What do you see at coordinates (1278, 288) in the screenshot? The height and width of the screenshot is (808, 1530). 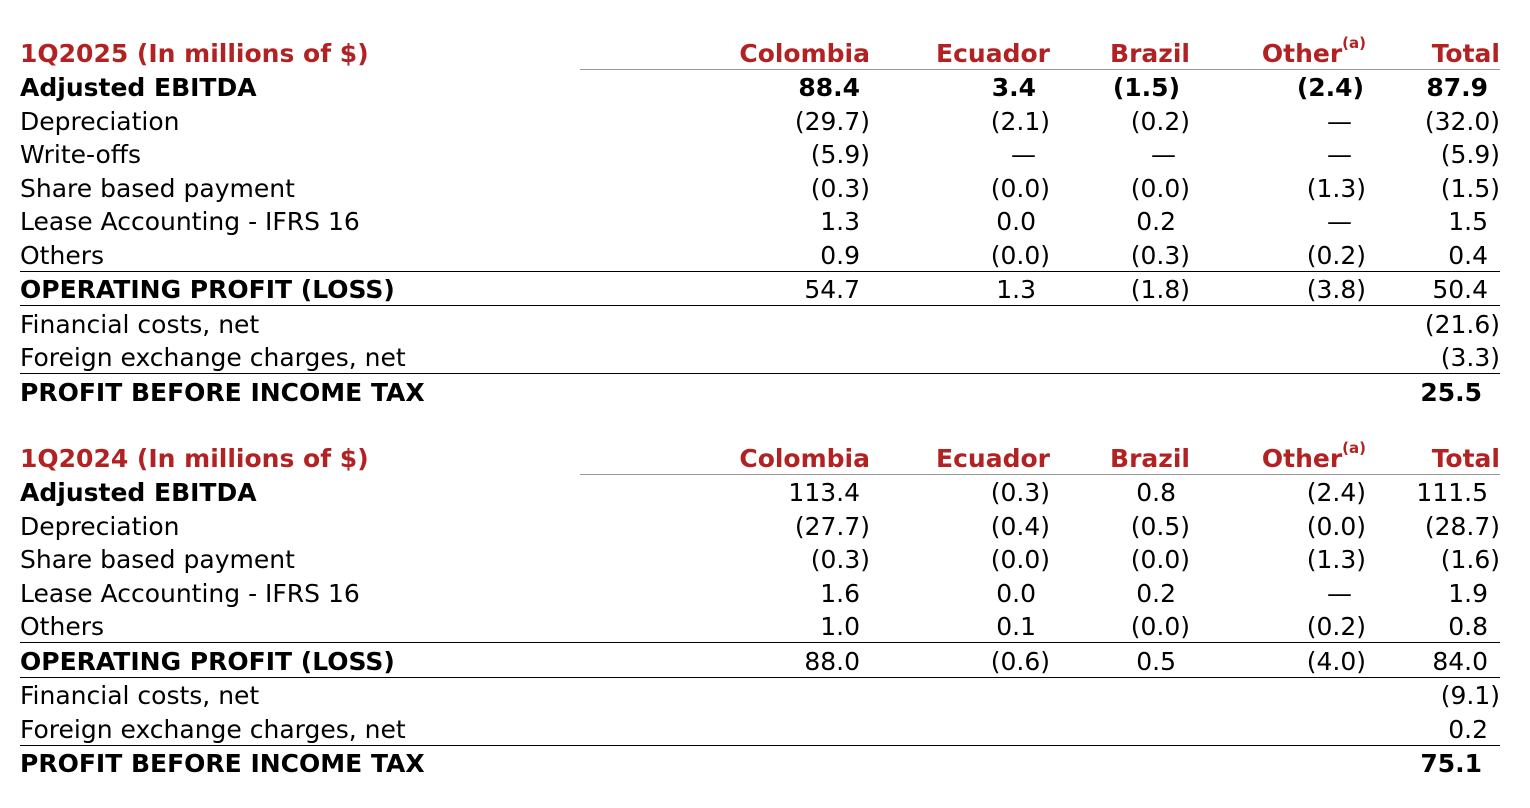 I see `cell-value: (3.8)` at bounding box center [1278, 288].